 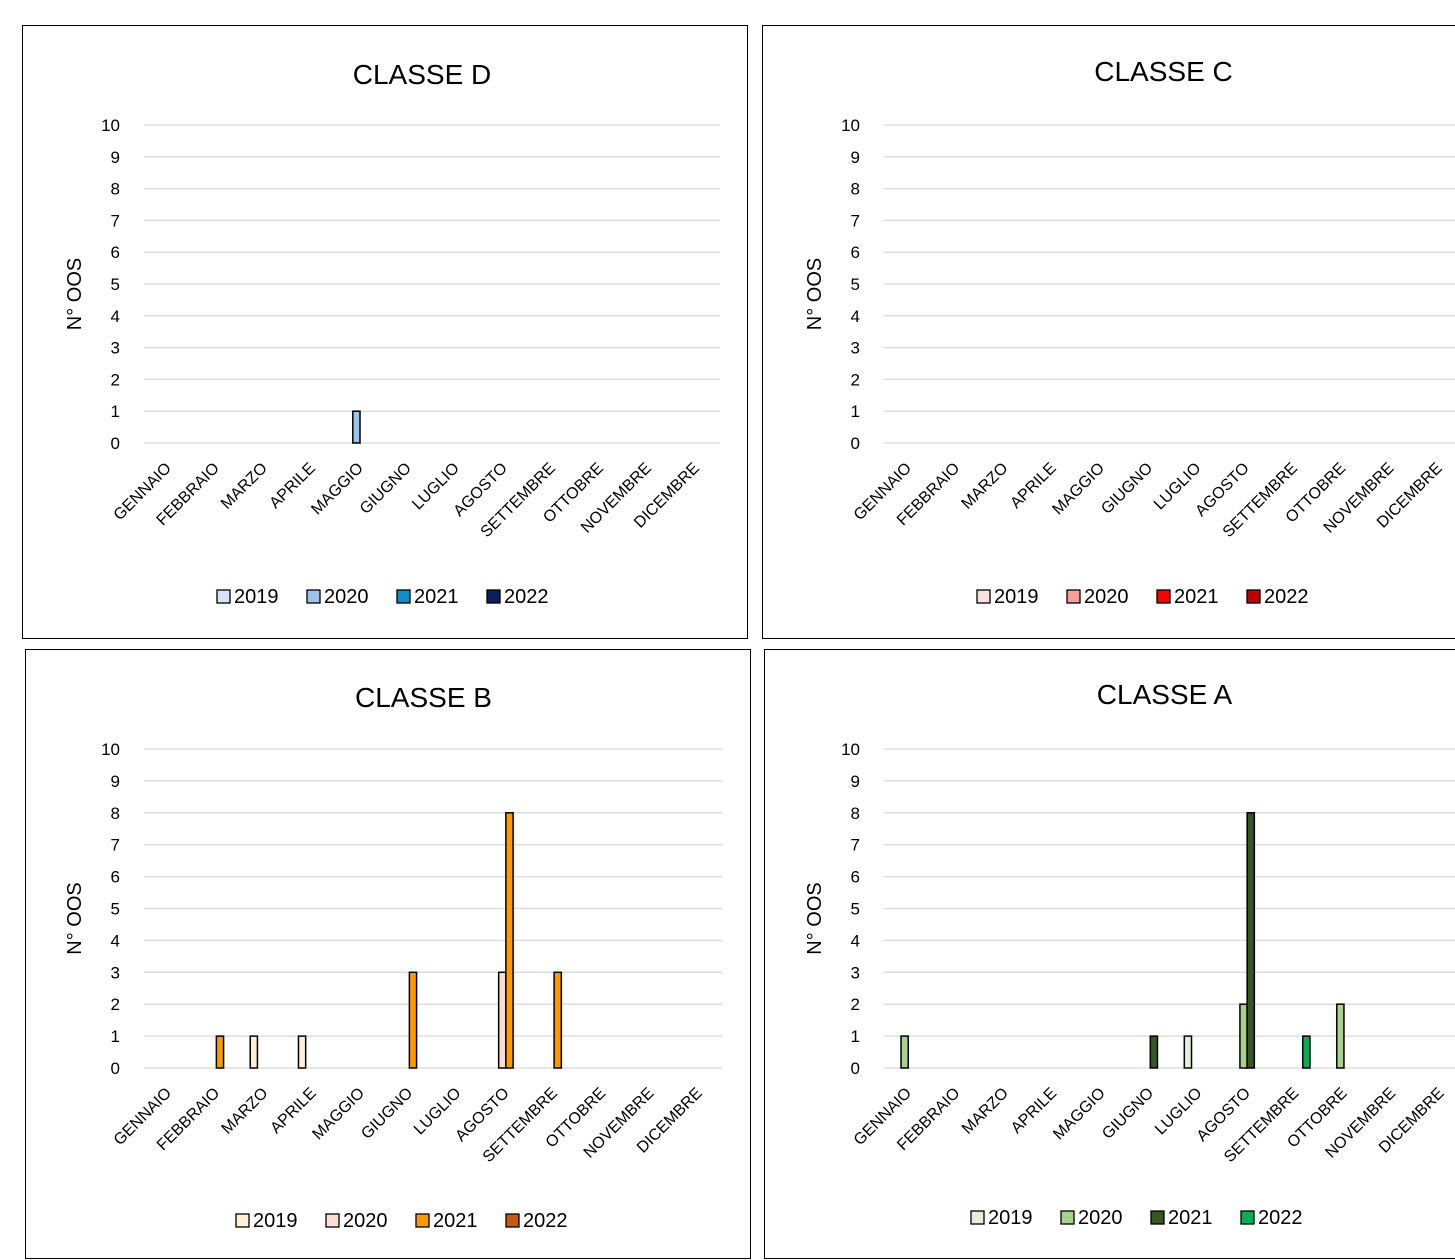 I want to click on chart-title: CLASSE C, so click(x=1163, y=71).